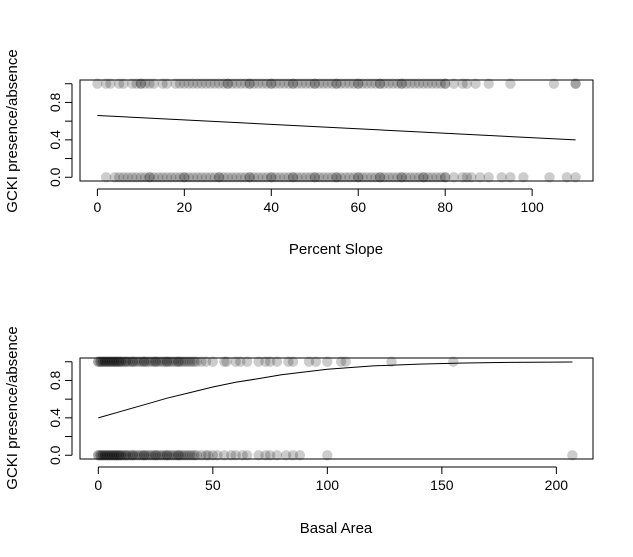 The image size is (633, 557). What do you see at coordinates (271, 207) in the screenshot?
I see `x-tick-label: 40` at bounding box center [271, 207].